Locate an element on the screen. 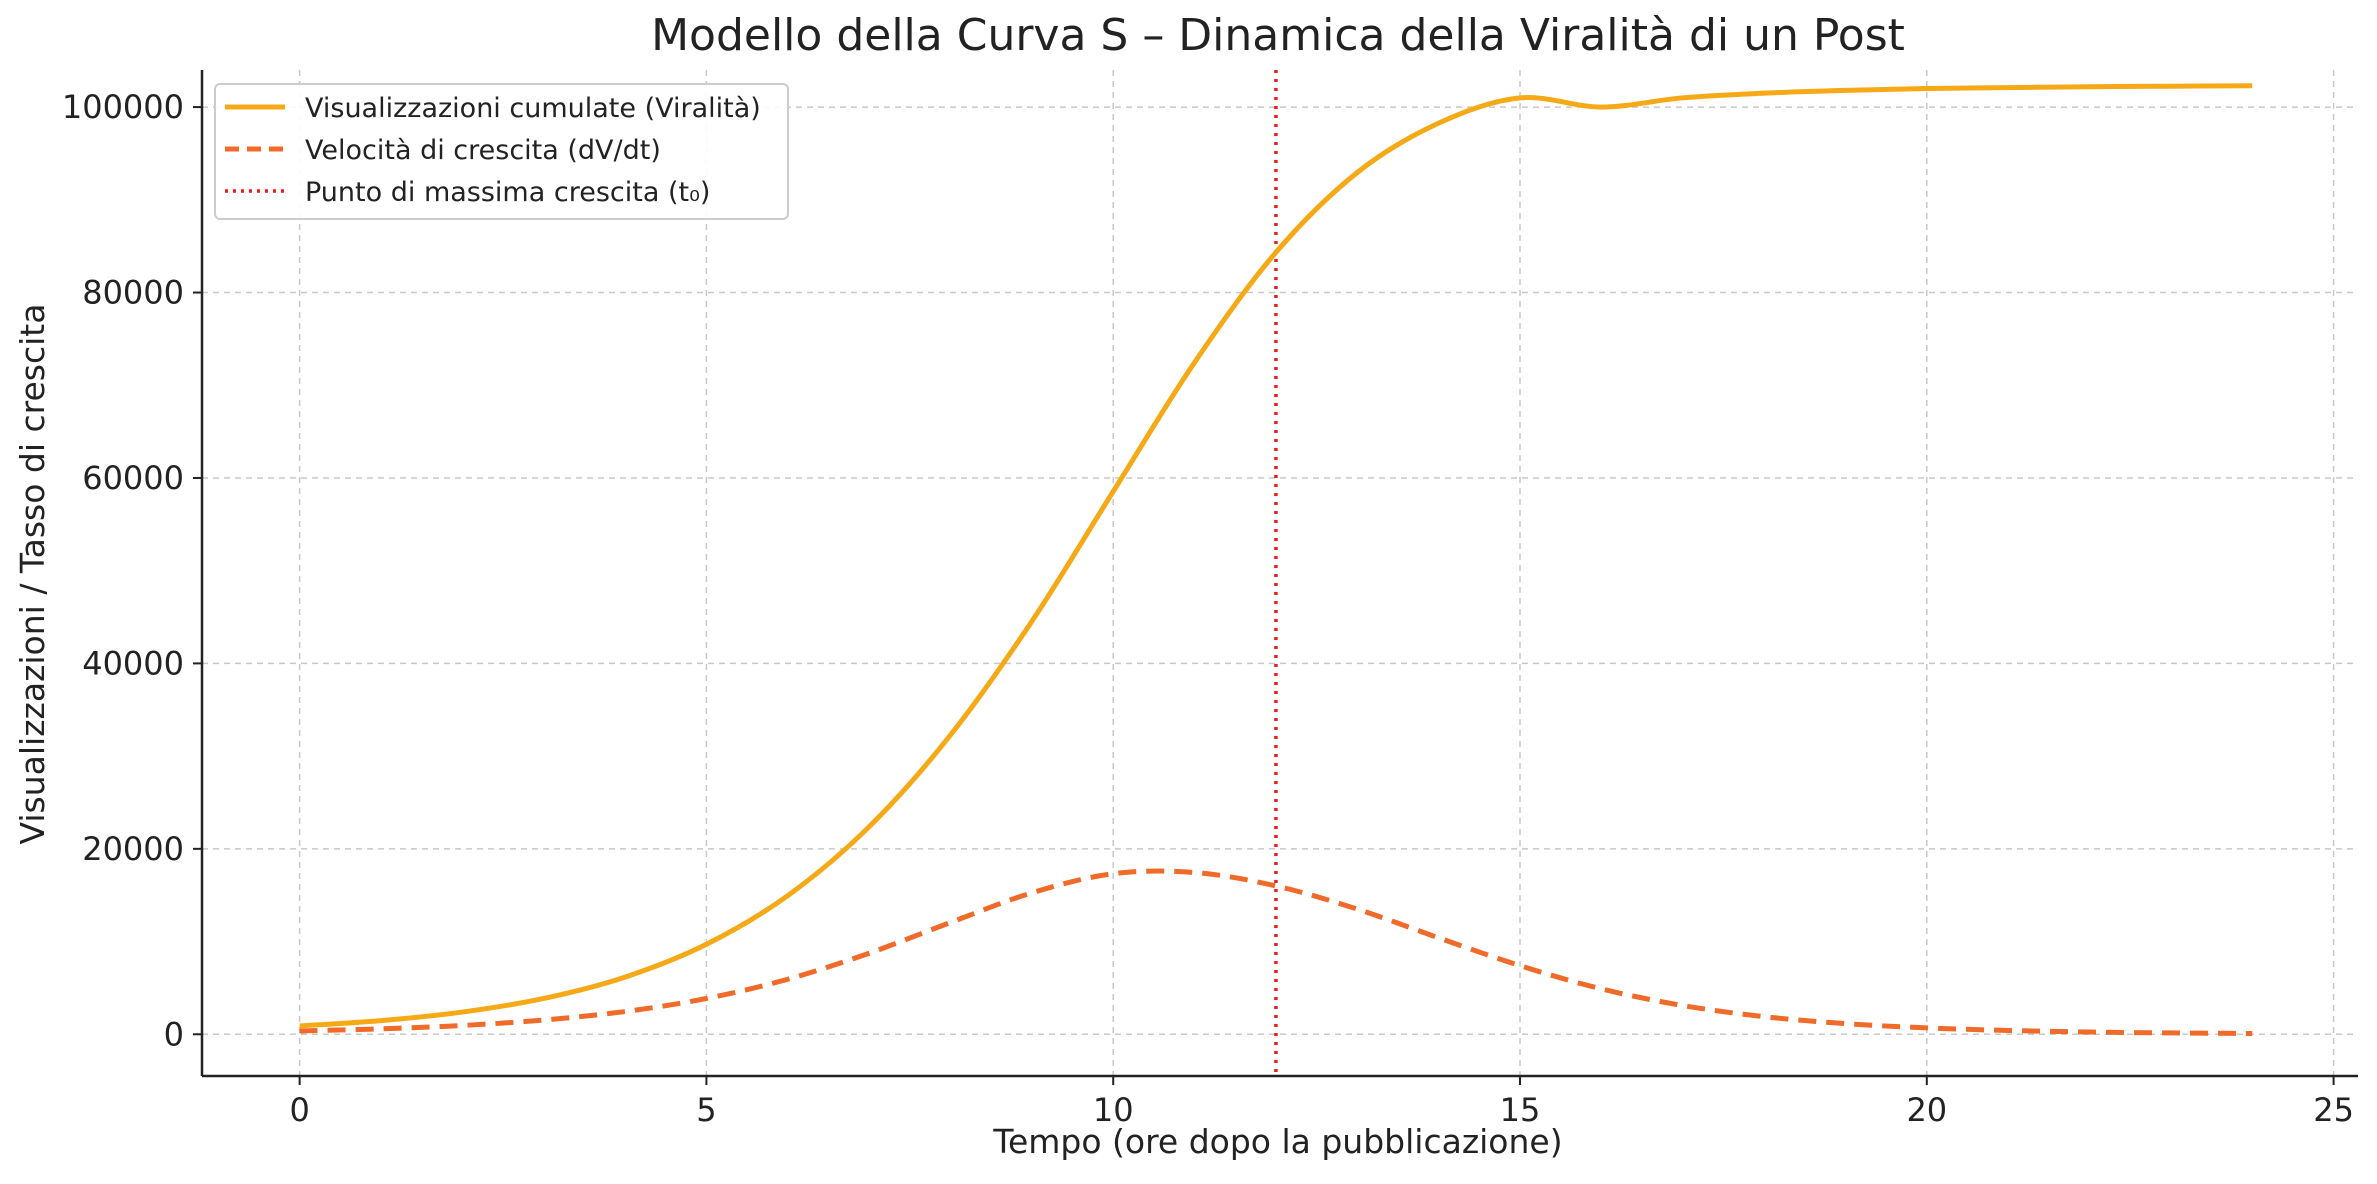  legend-entry-growth-rate: Velocità di crescita (dV/dt) is located at coordinates (443, 150).